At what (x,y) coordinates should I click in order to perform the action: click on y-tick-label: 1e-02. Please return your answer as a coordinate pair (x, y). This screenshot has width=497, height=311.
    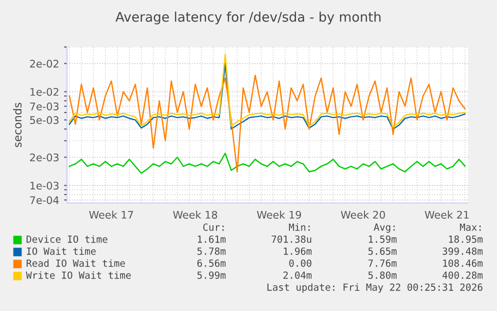
    Looking at the image, I should click on (44, 92).